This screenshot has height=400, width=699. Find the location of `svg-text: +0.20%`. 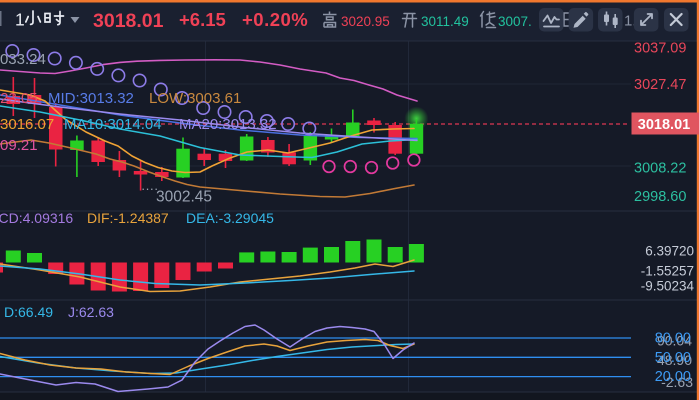

svg-text: +0.20% is located at coordinates (275, 19).